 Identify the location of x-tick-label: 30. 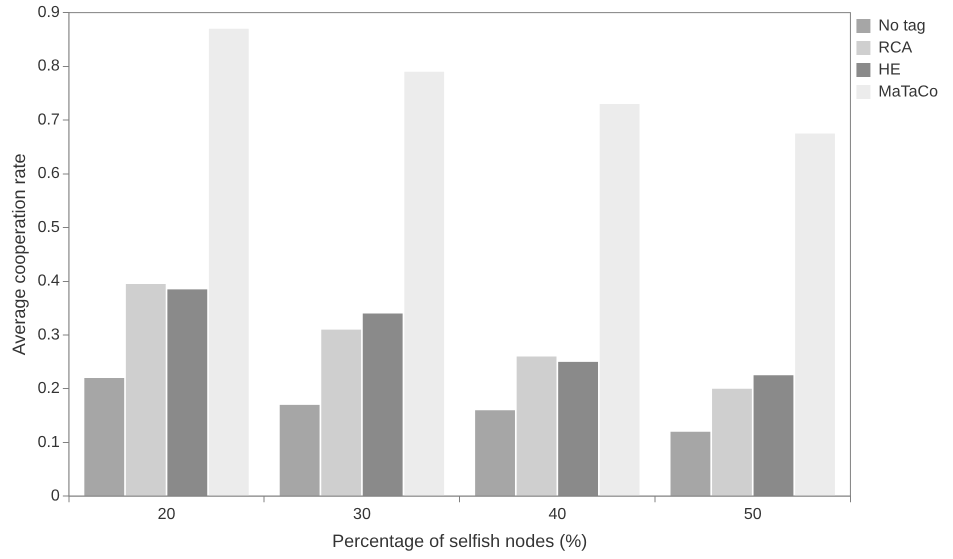
(362, 515).